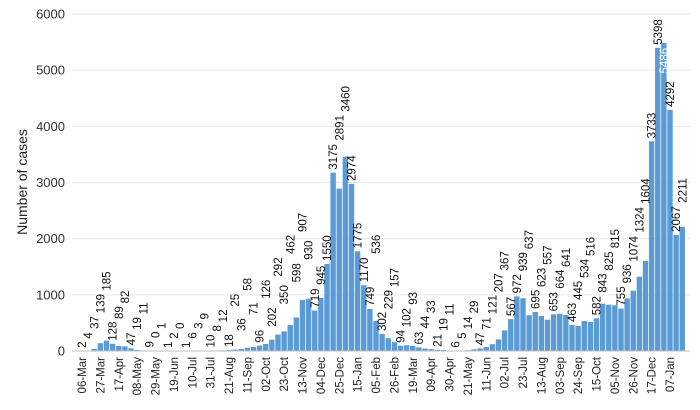 Image resolution: width=700 pixels, height=410 pixels. Describe the element at coordinates (524, 261) in the screenshot. I see `data-label: 939` at that location.